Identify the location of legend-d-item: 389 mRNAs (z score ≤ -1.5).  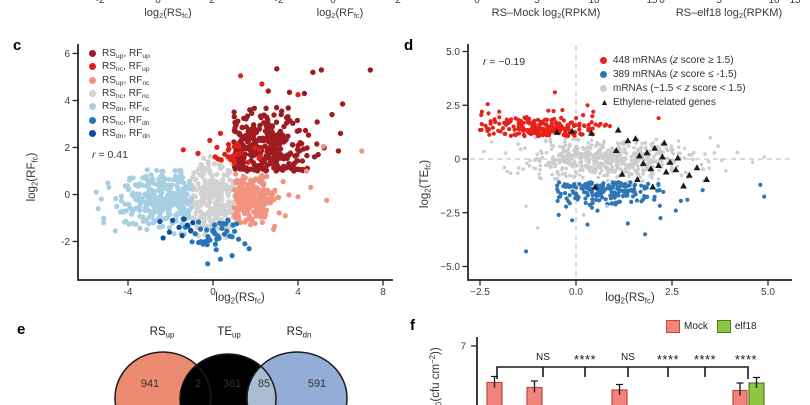
(673, 75).